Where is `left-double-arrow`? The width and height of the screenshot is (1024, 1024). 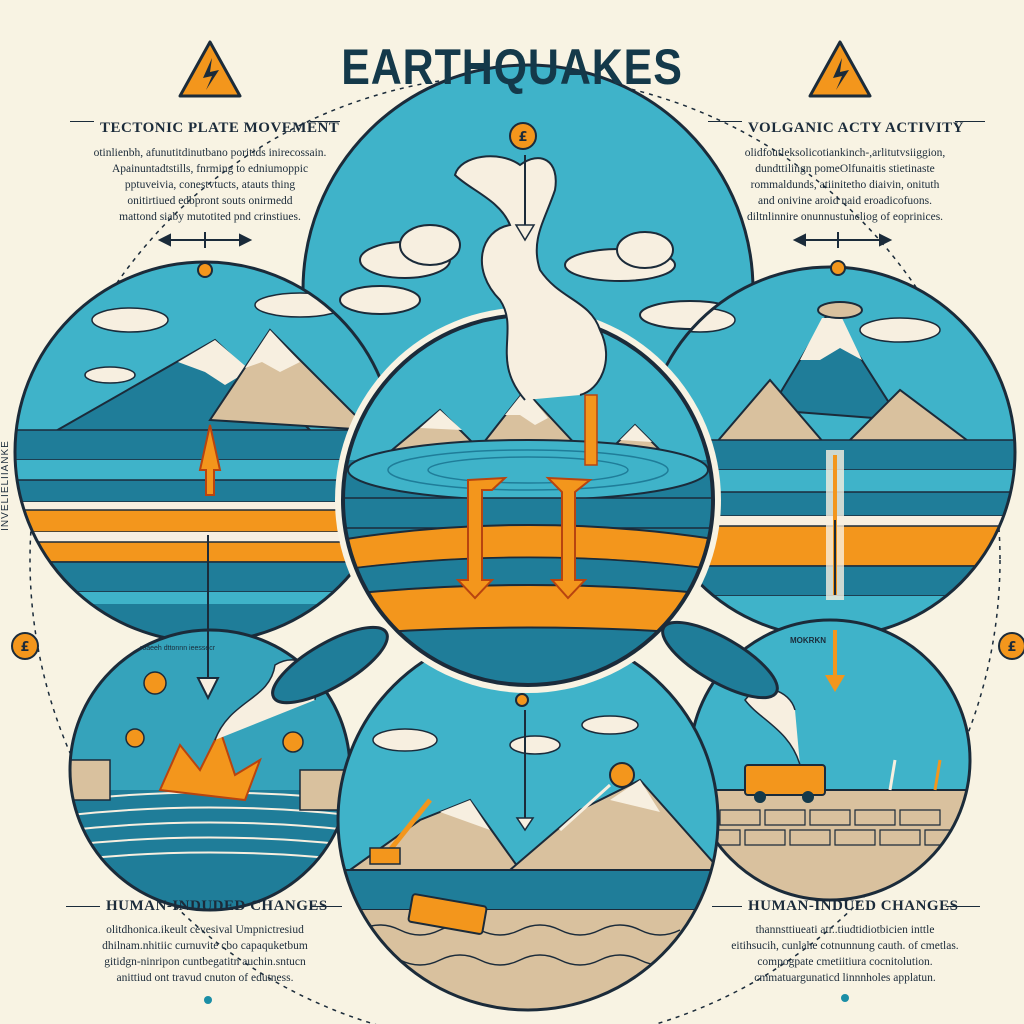
left-double-arrow is located at coordinates (205, 240).